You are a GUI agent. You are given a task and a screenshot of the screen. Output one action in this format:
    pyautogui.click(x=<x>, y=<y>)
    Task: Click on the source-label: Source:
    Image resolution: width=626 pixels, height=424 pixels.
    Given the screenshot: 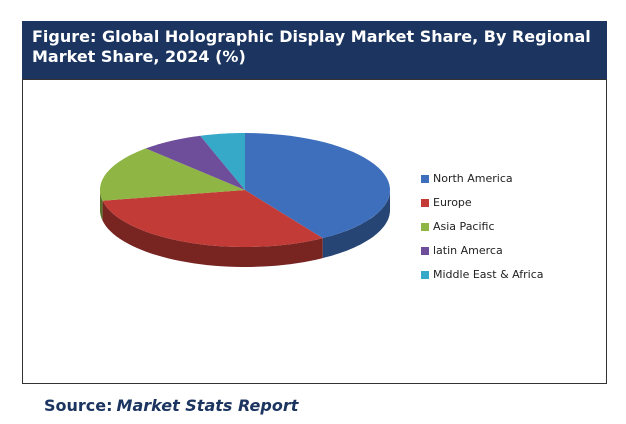 What is the action you would take?
    pyautogui.click(x=78, y=405)
    